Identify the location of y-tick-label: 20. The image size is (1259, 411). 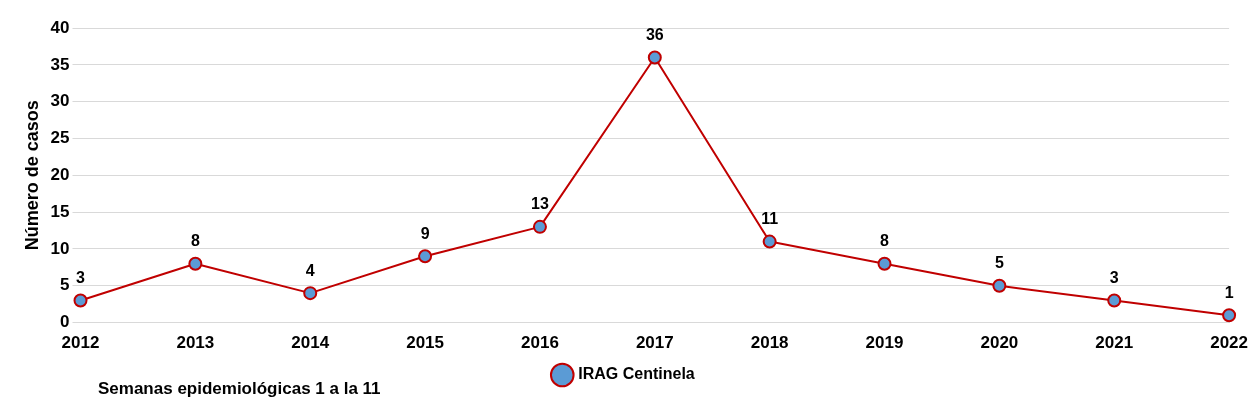
(60, 174).